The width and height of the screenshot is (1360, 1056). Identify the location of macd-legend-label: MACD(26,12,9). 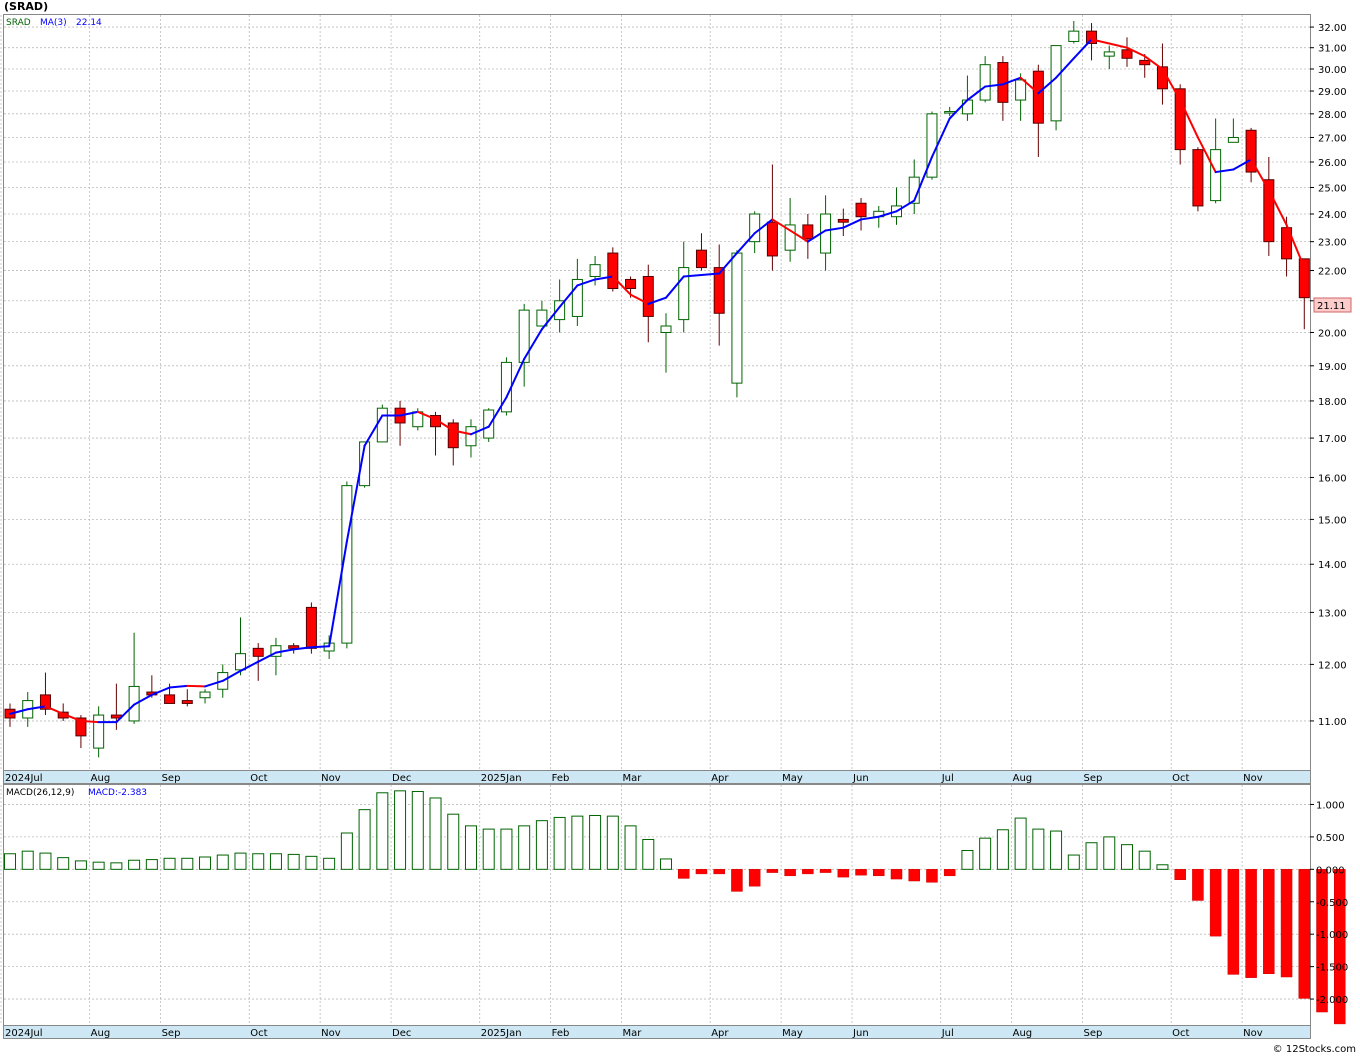
(40, 793).